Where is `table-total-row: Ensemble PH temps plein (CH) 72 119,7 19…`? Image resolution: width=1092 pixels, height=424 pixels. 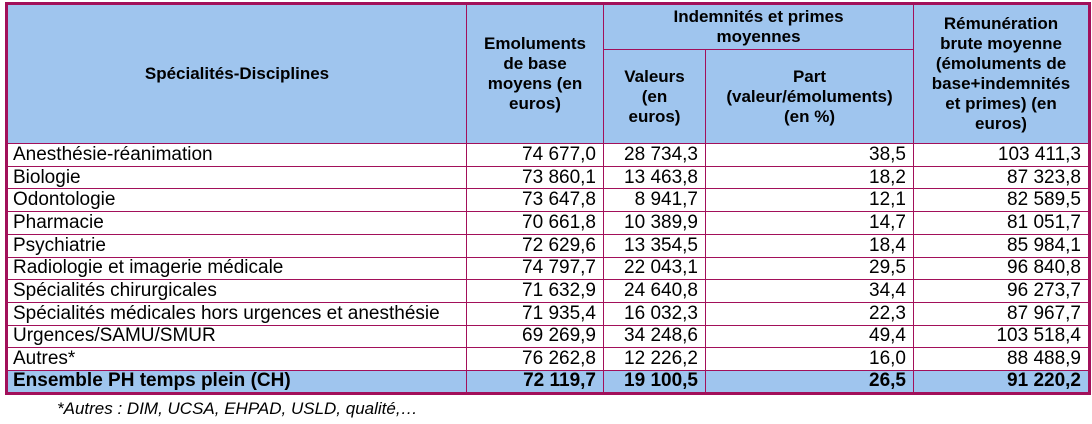
table-total-row: Ensemble PH temps plein (CH) 72 119,7 19… is located at coordinates (548, 381).